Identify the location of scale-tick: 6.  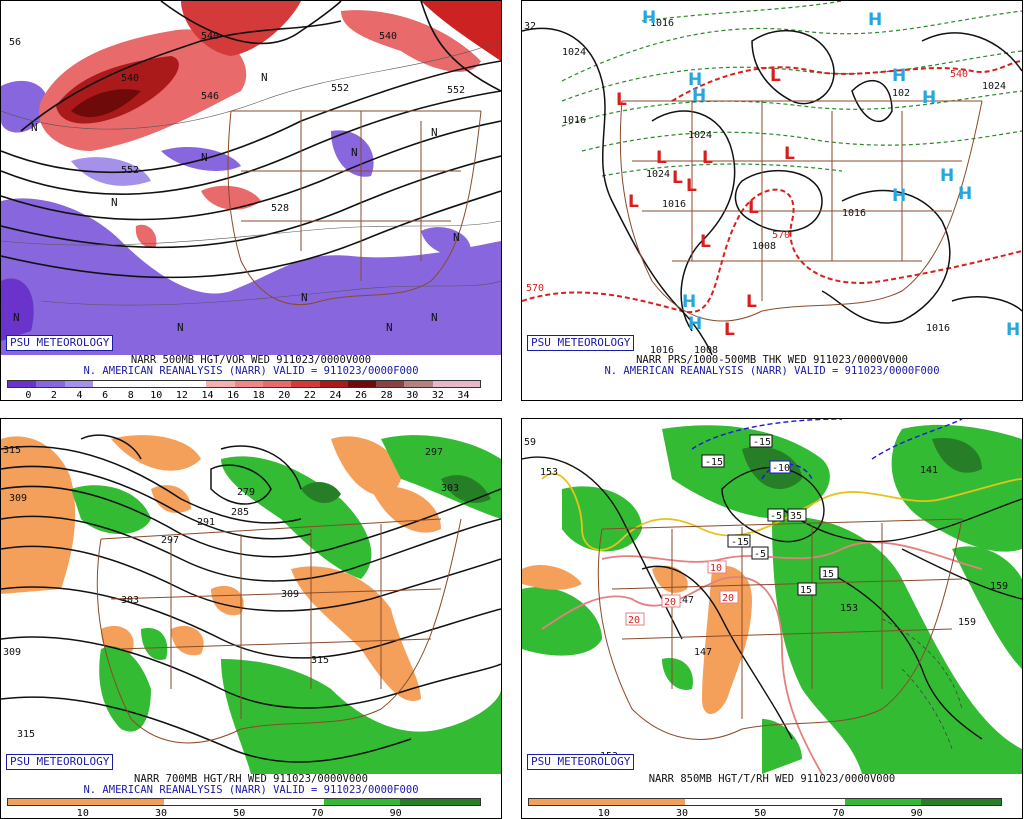
(105, 395).